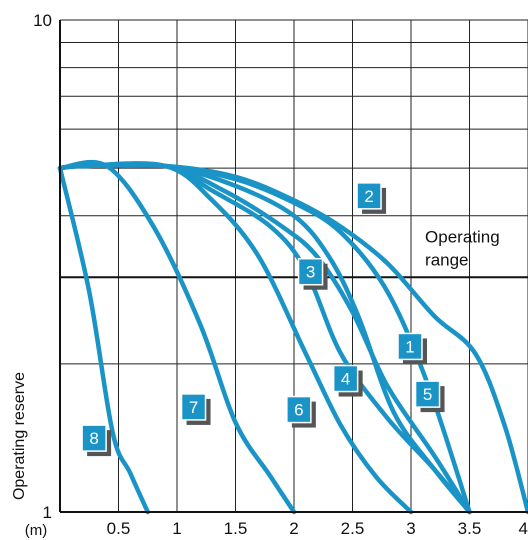 The image size is (528, 540). I want to click on series-badge-1: 1, so click(412, 348).